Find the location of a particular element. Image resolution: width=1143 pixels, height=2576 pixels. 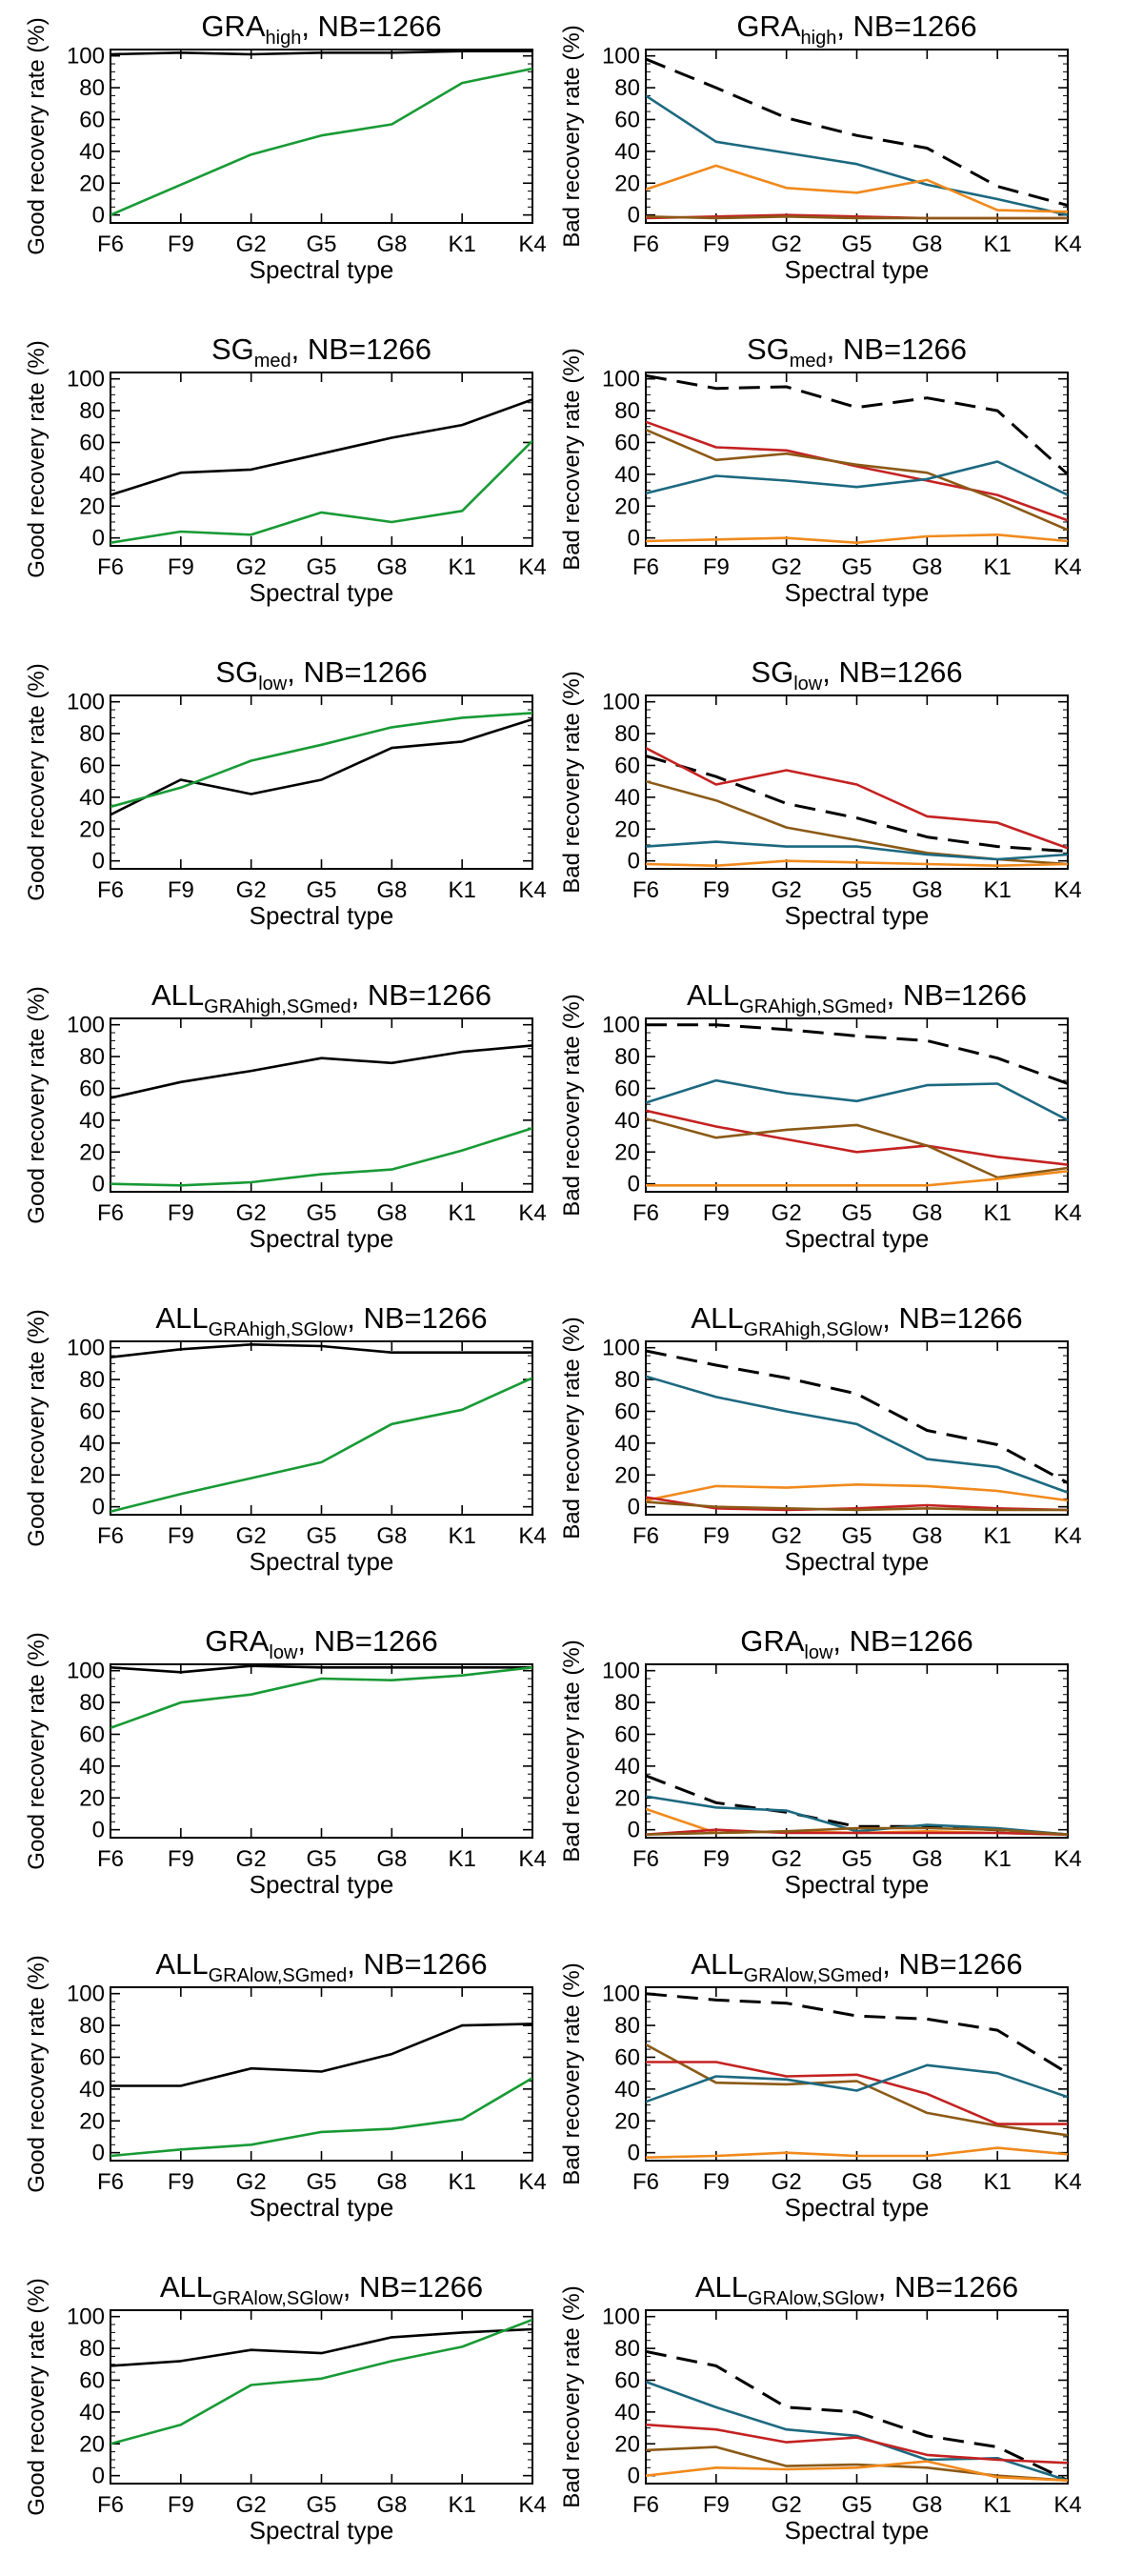

chart-title-main: GRA is located at coordinates (237, 1641).